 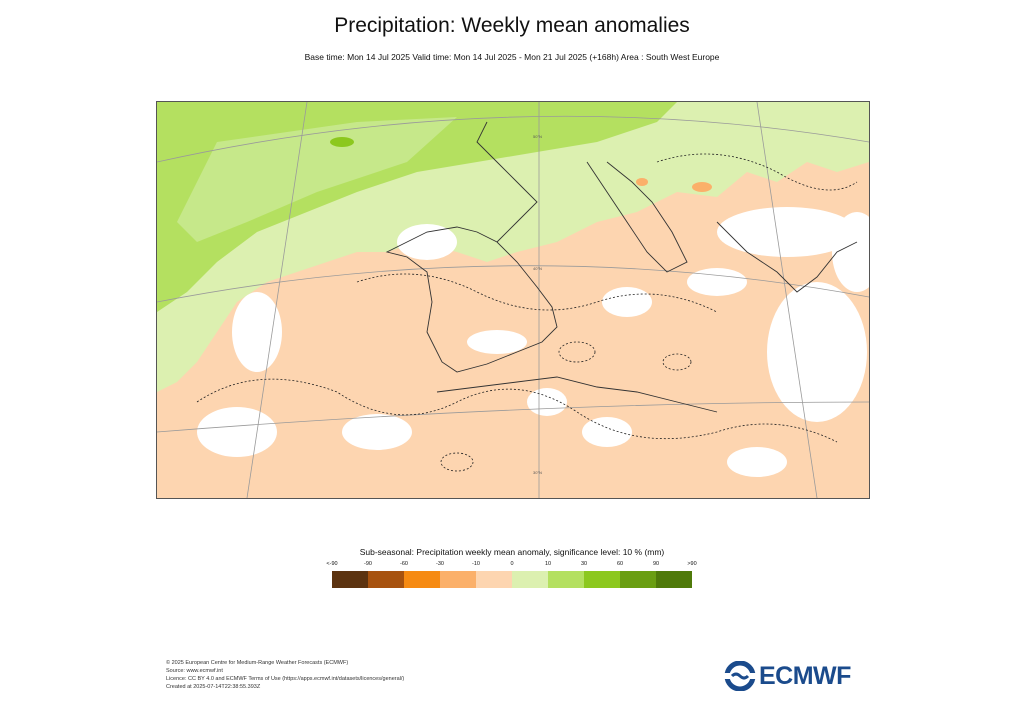 What do you see at coordinates (584, 564) in the screenshot?
I see `legend-tick-label: 30` at bounding box center [584, 564].